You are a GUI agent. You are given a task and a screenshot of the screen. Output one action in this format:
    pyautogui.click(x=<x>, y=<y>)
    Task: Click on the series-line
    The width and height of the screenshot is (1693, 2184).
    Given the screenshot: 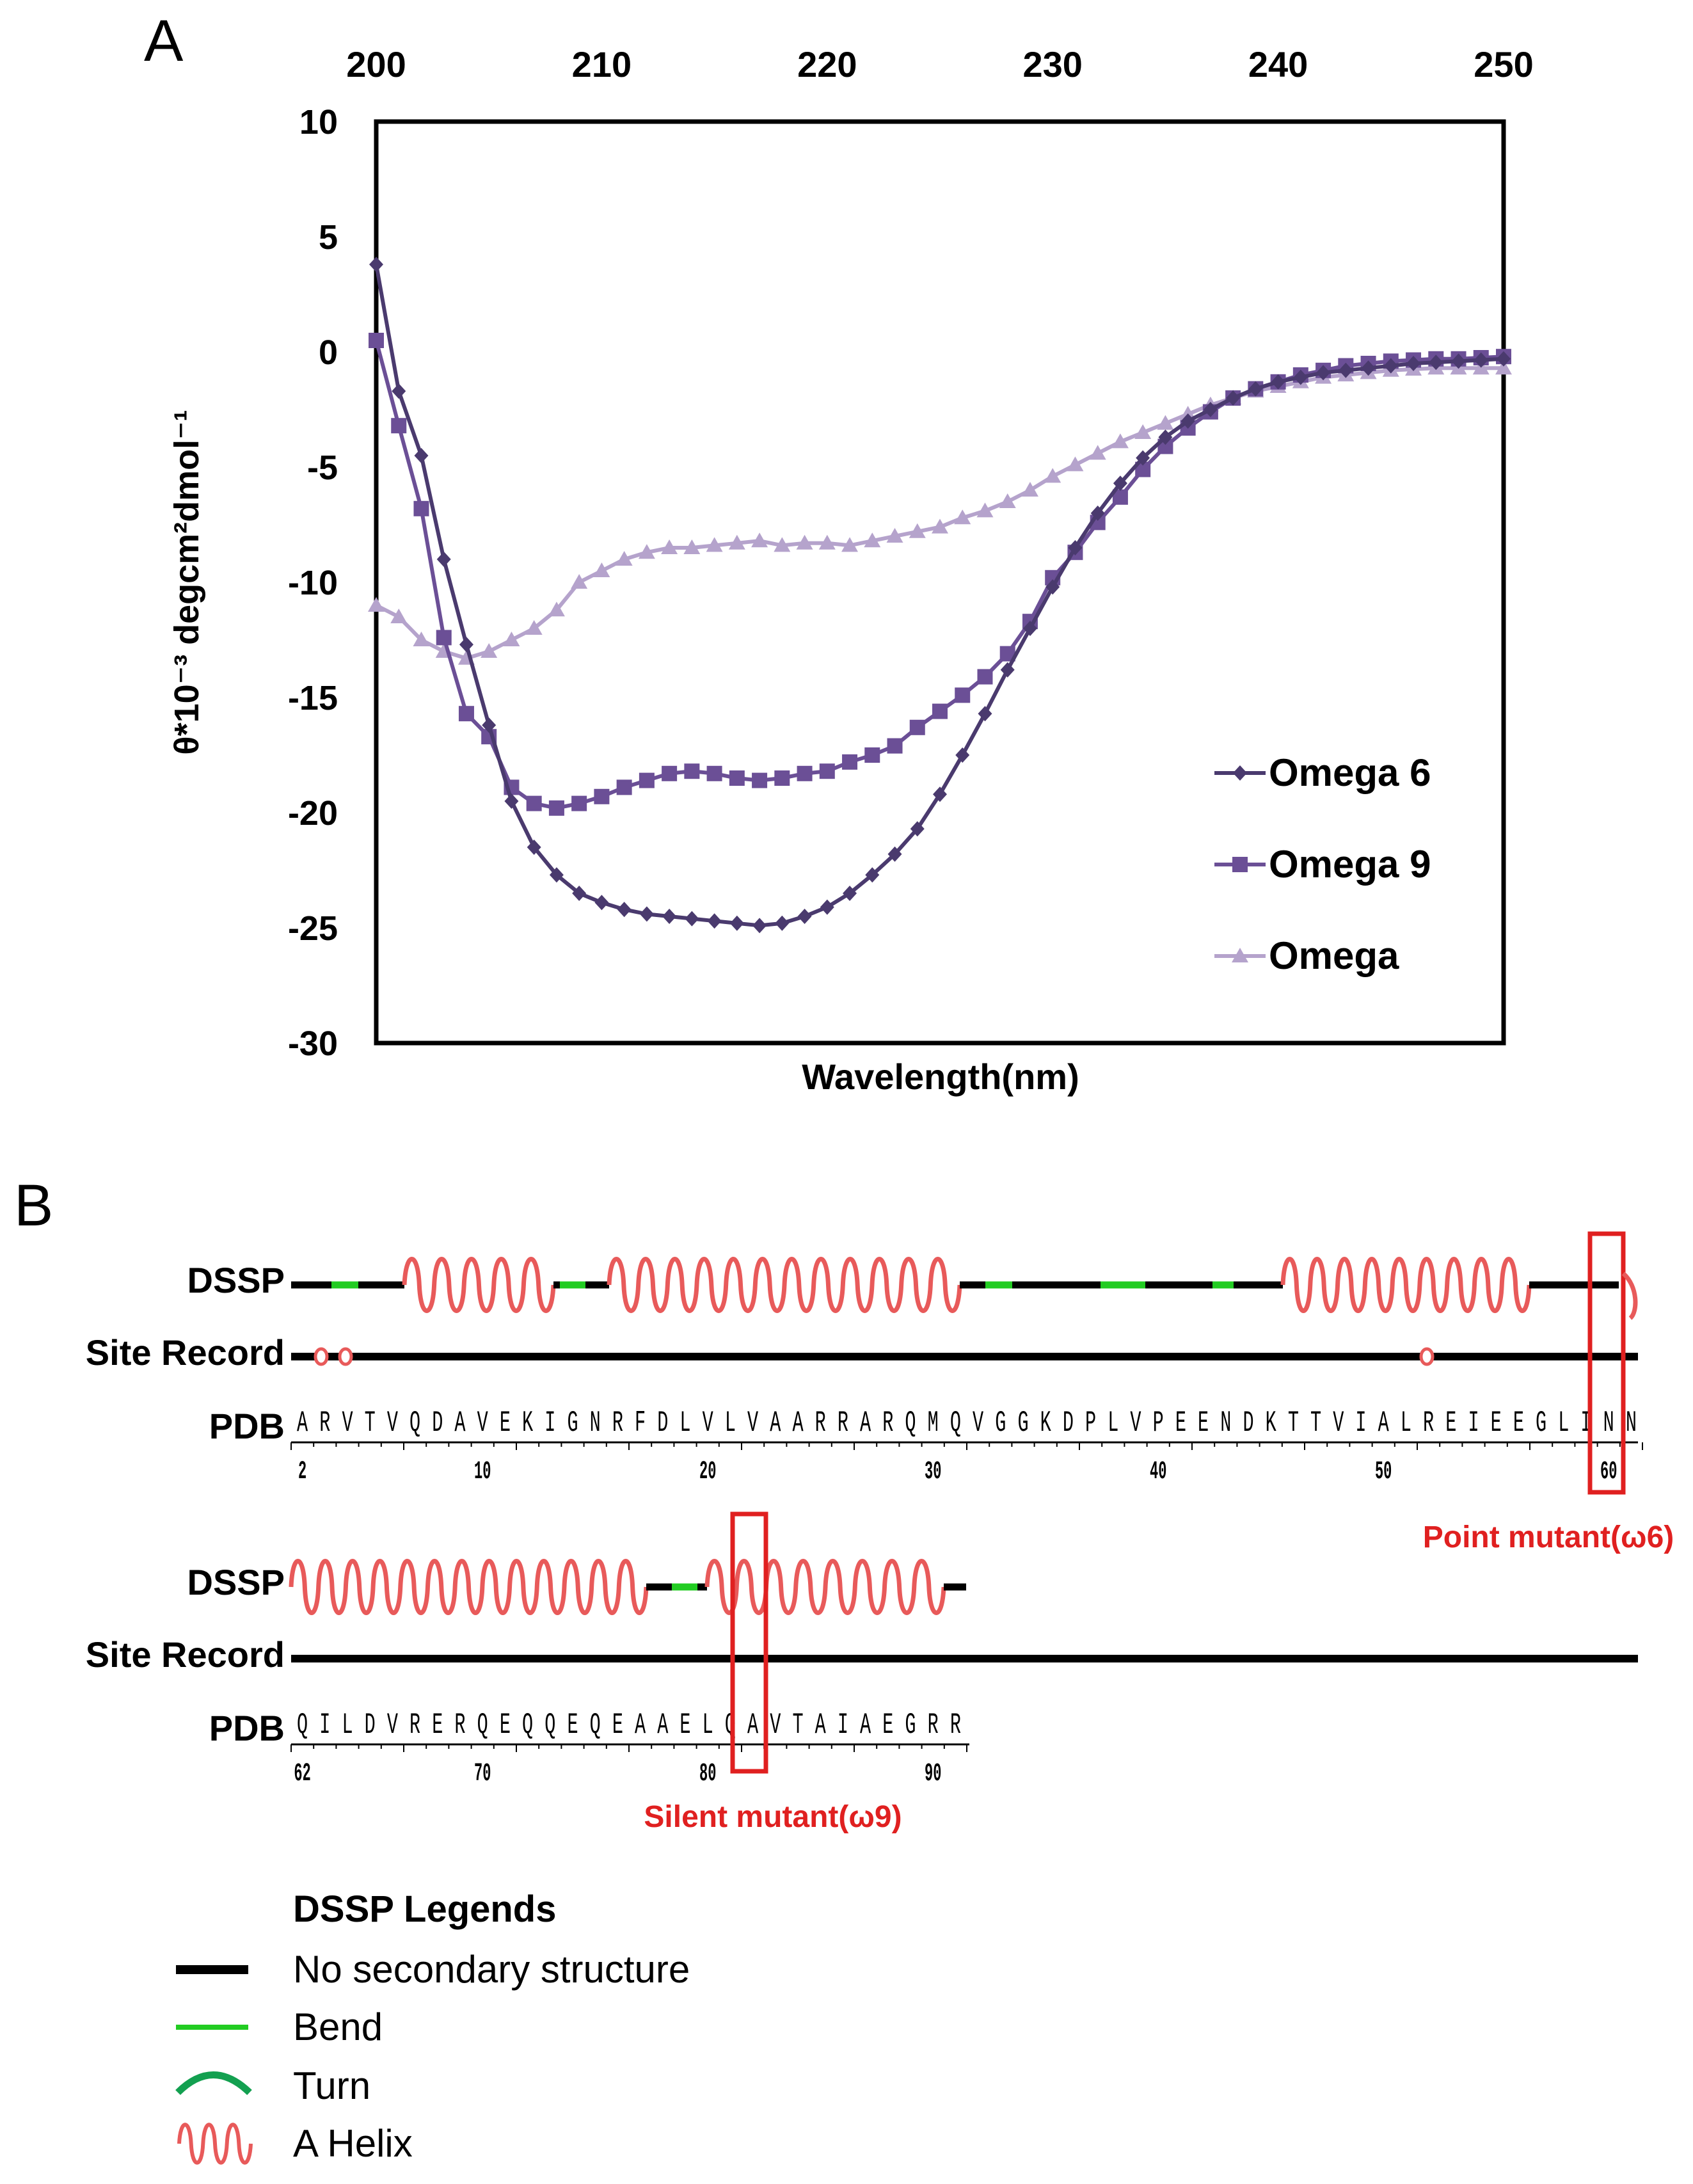 What is the action you would take?
    pyautogui.click(x=939, y=575)
    